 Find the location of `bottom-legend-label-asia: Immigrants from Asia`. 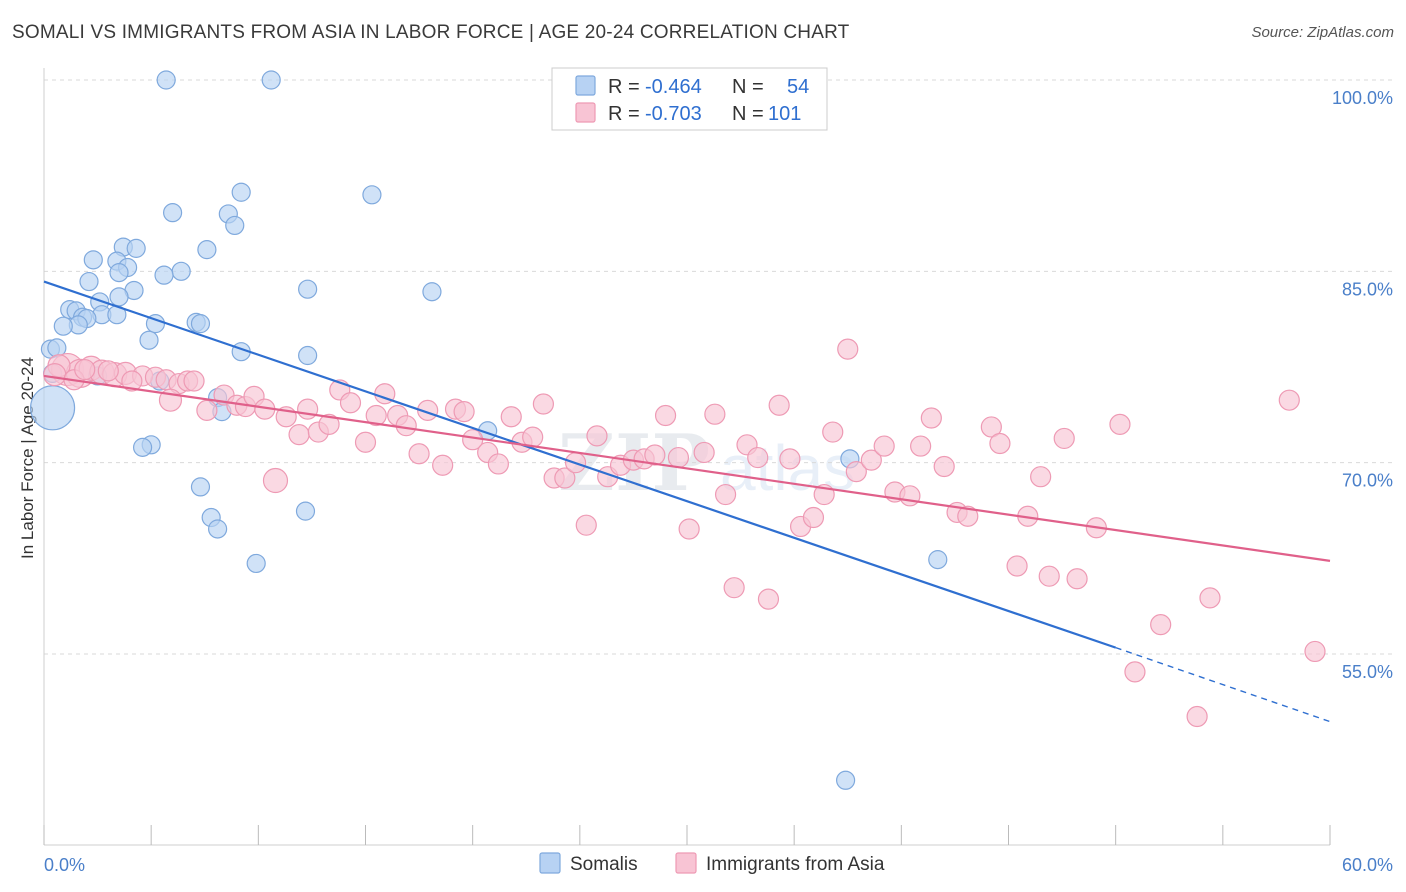

bottom-legend-label-asia: Immigrants from Asia is located at coordinates (795, 864).